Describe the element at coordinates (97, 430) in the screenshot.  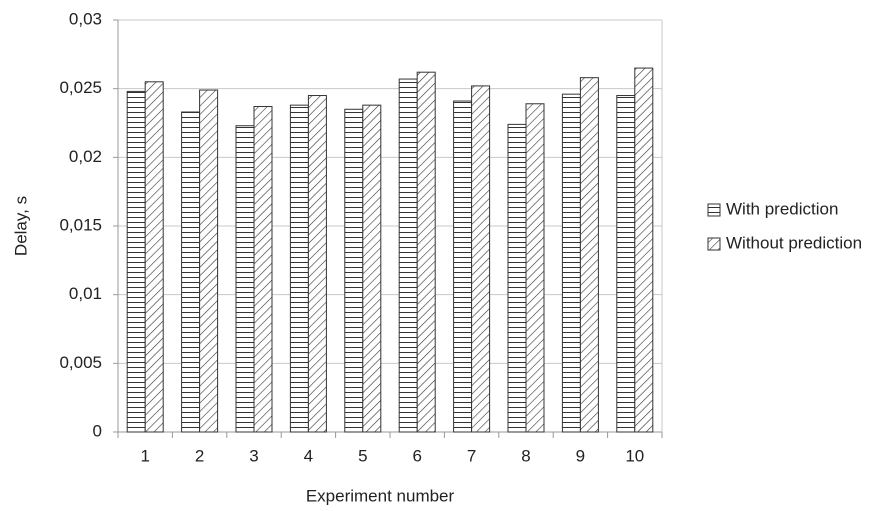
I see `y-tick-label: 0` at that location.